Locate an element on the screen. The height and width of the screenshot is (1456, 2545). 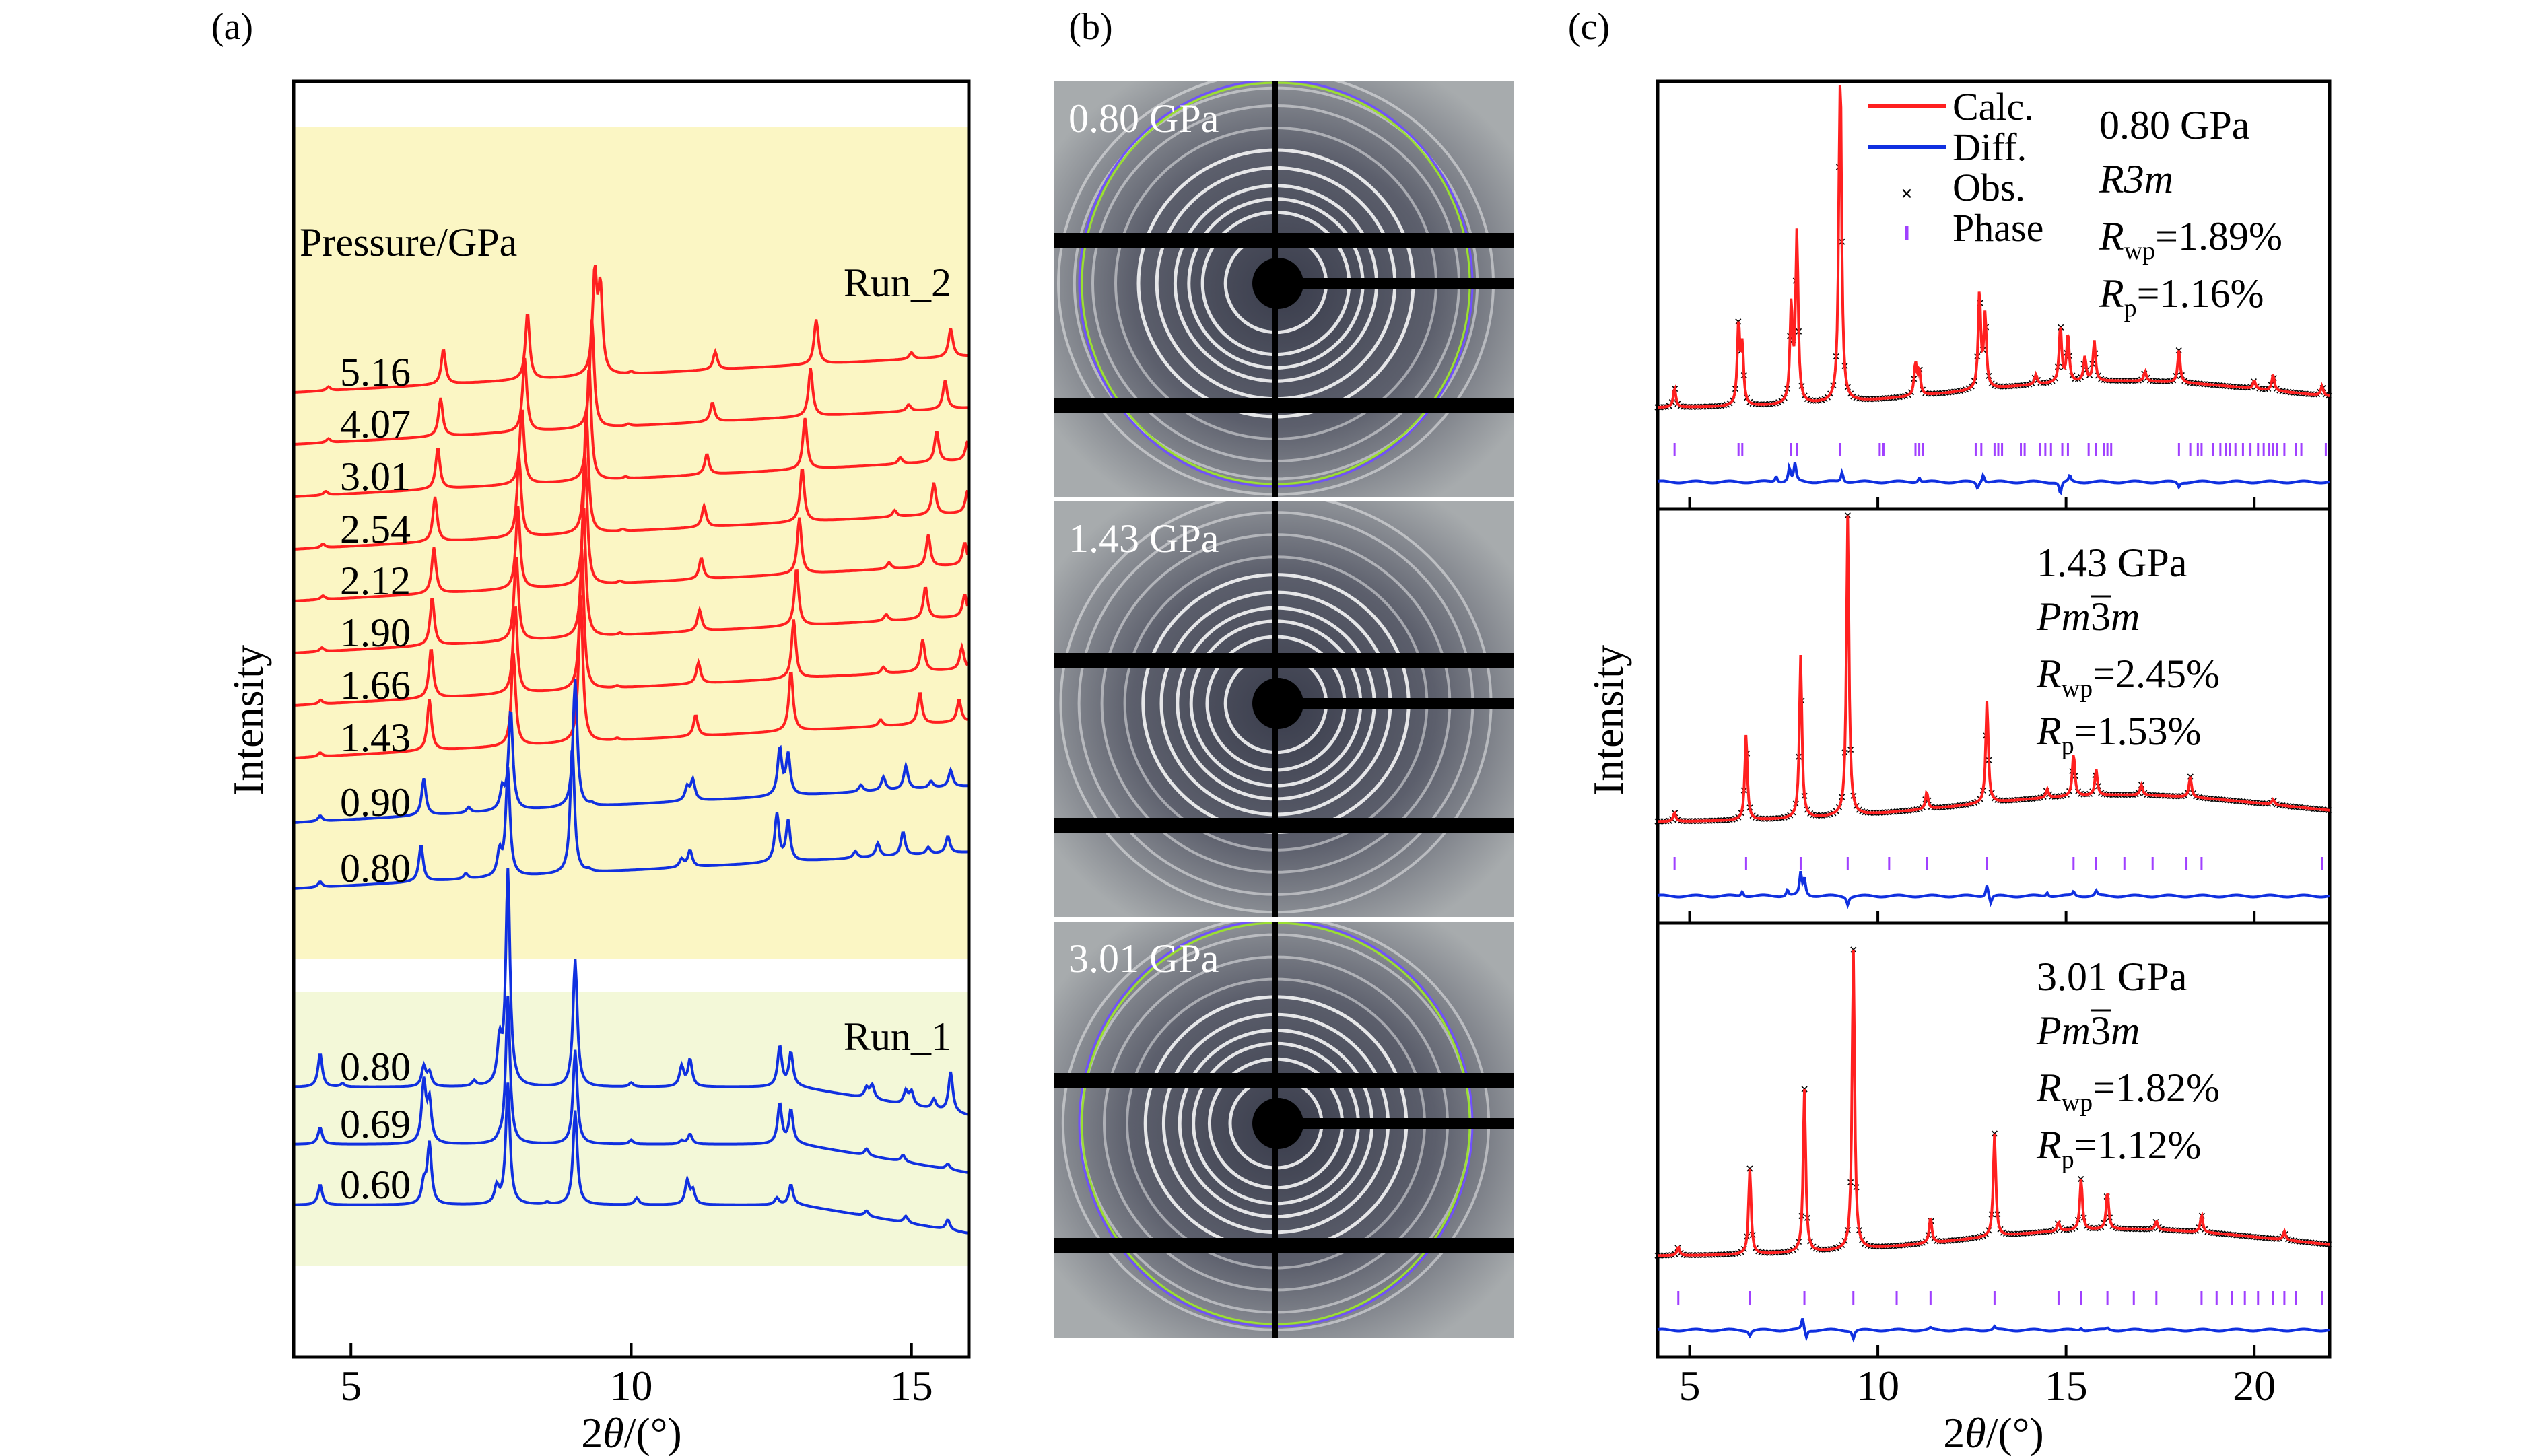
trace-run_2-1.43 is located at coordinates (631, 677).